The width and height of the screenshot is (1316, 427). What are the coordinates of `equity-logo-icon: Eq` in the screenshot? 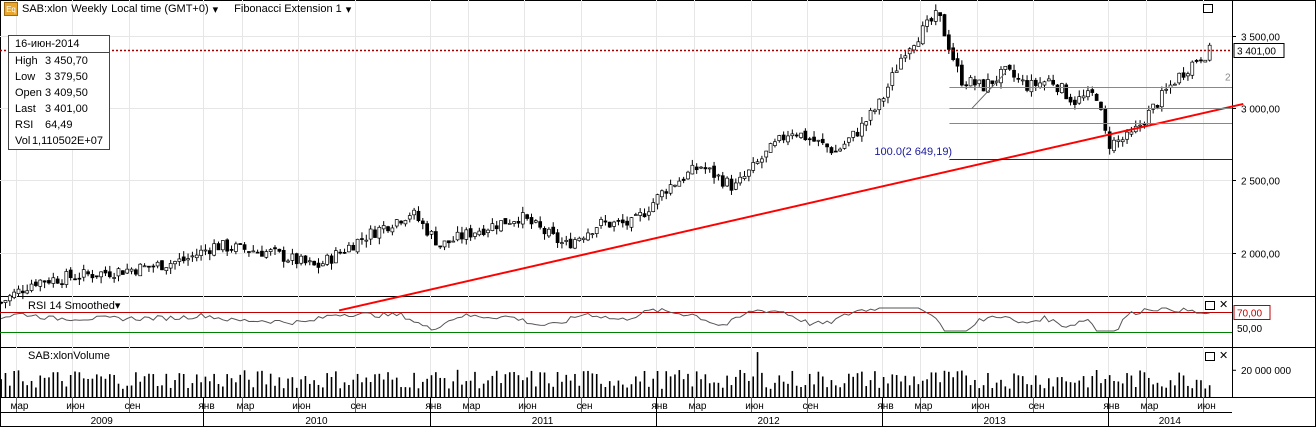 It's located at (11, 9).